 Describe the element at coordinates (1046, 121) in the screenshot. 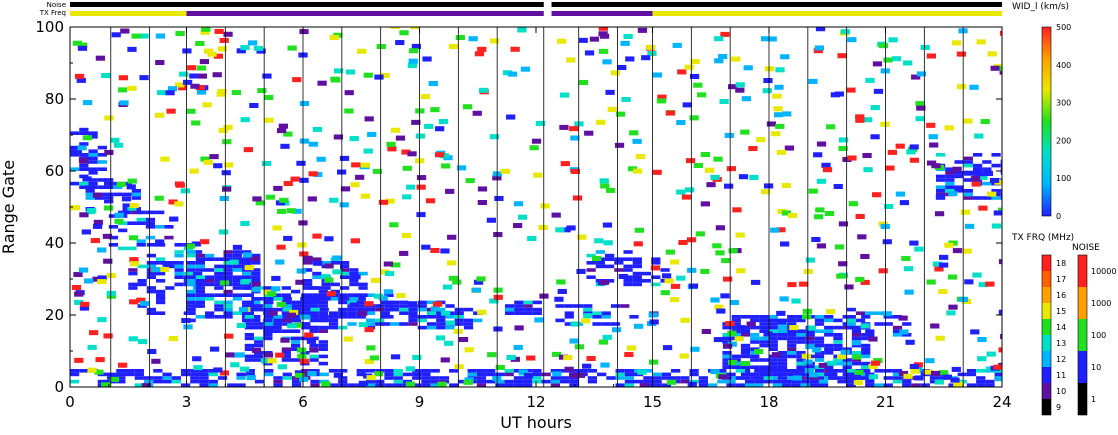

I see `wid-colorbar-gradient` at that location.